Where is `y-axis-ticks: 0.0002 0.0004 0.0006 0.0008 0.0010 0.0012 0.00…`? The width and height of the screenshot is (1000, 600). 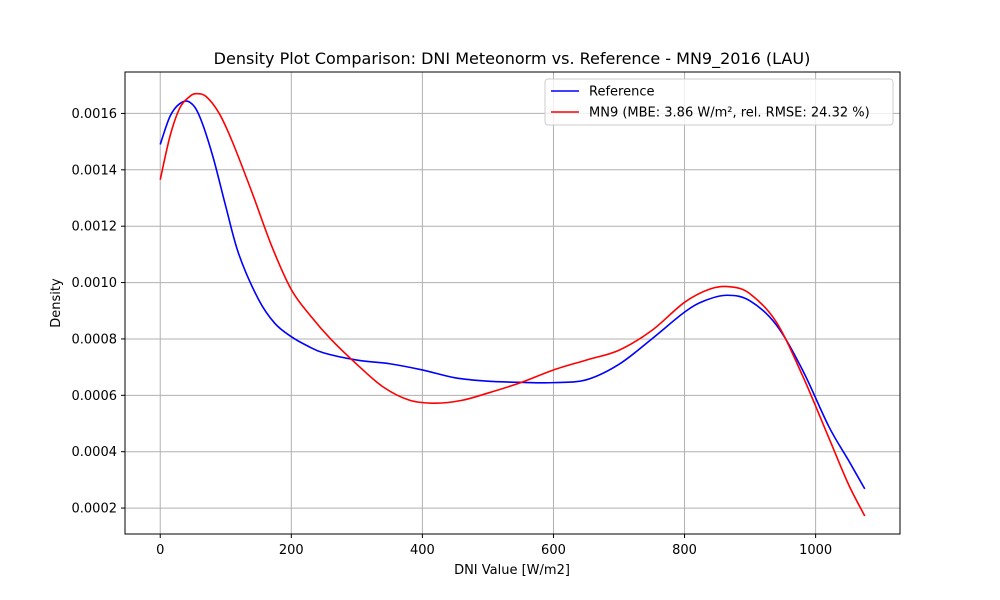
y-axis-ticks: 0.0002 0.0004 0.0006 0.0008 0.0010 0.0012 0.00… is located at coordinates (98, 312).